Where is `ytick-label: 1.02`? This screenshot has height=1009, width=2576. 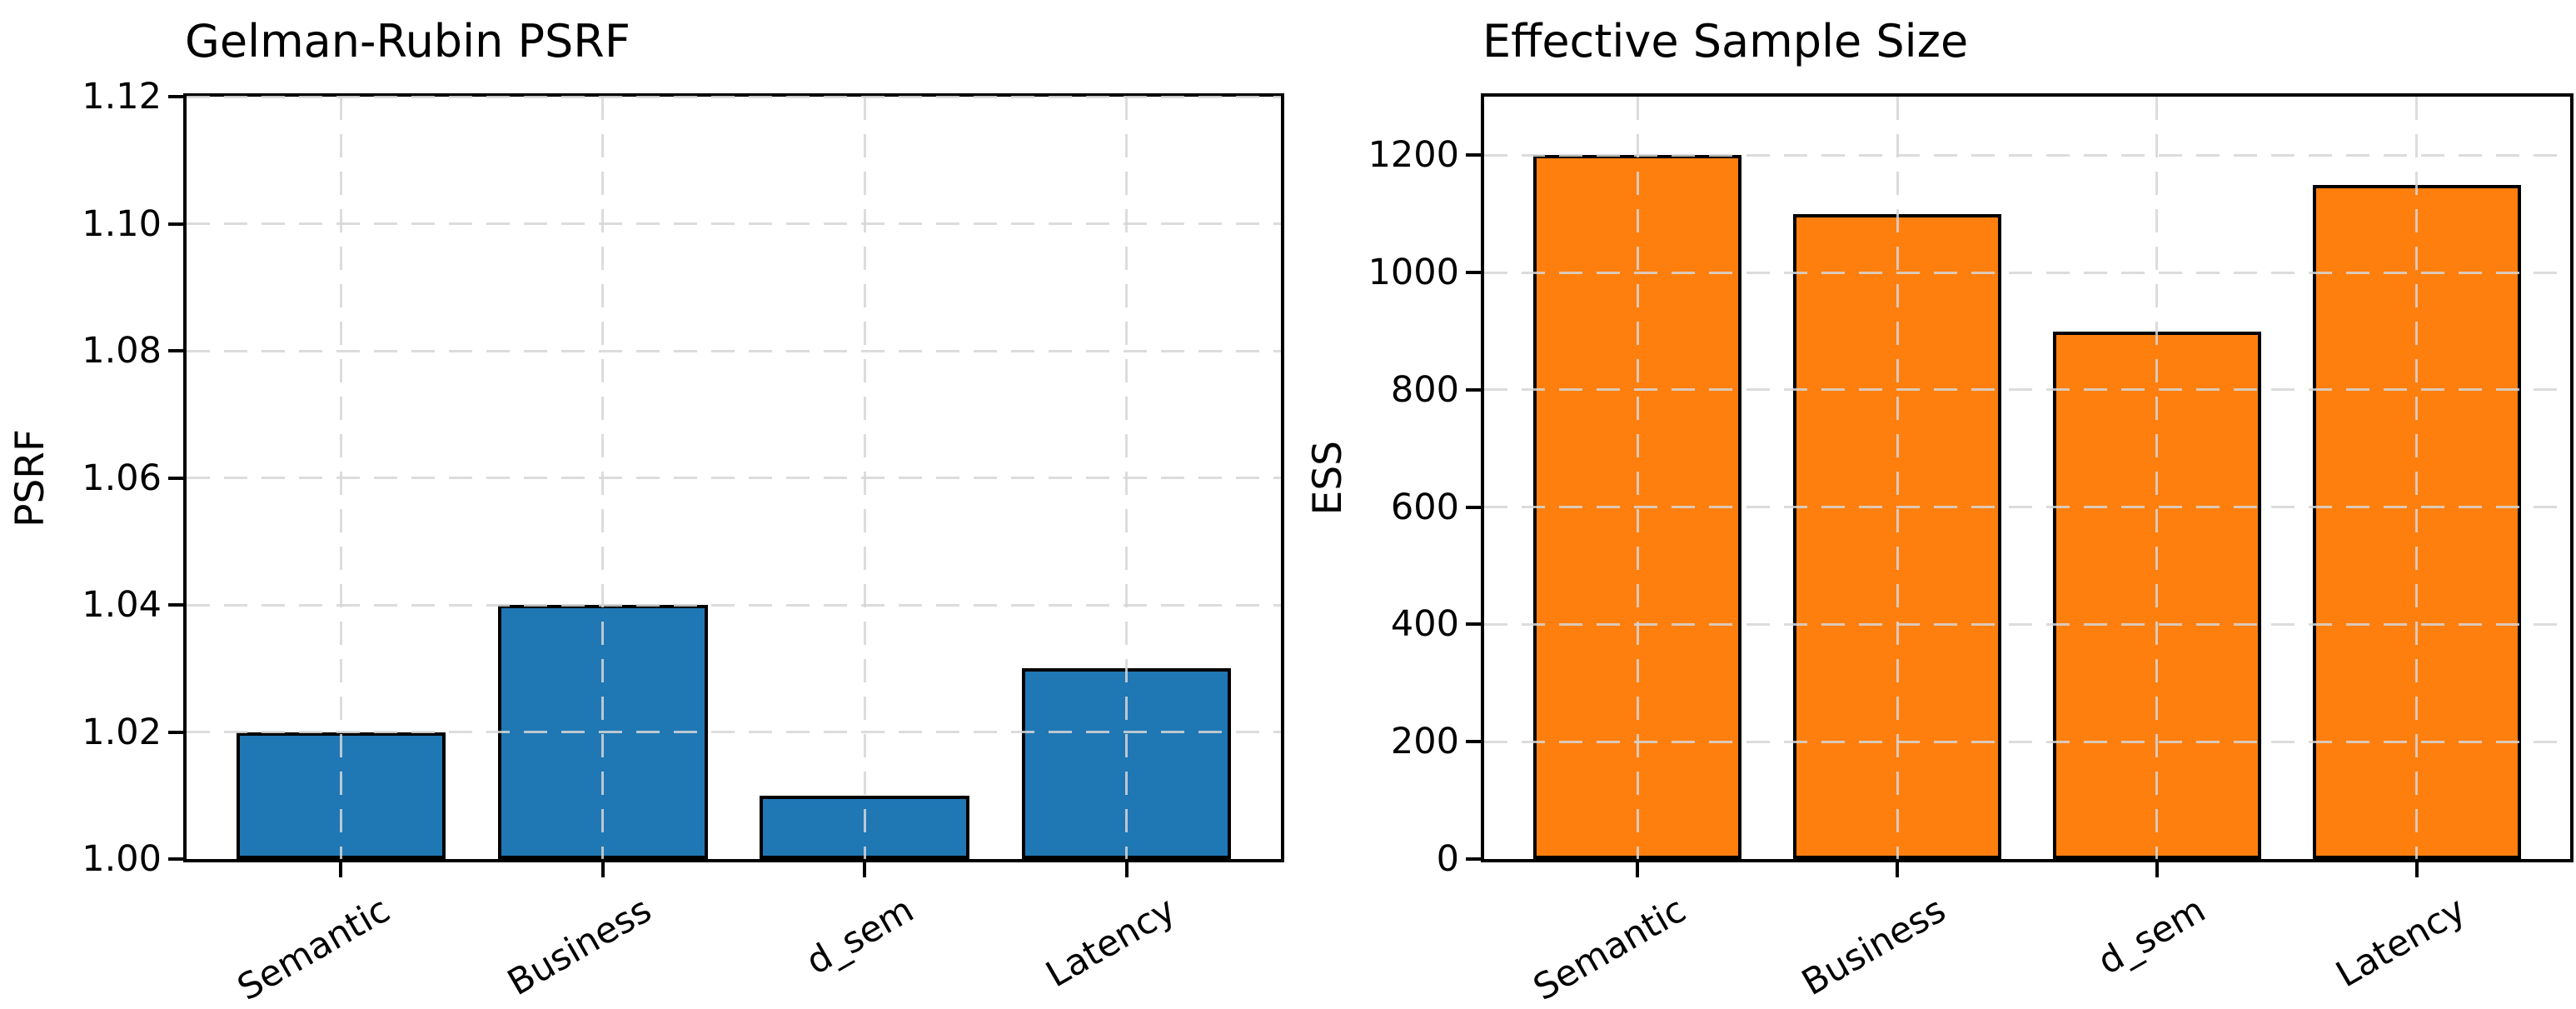
ytick-label: 1.02 is located at coordinates (122, 732).